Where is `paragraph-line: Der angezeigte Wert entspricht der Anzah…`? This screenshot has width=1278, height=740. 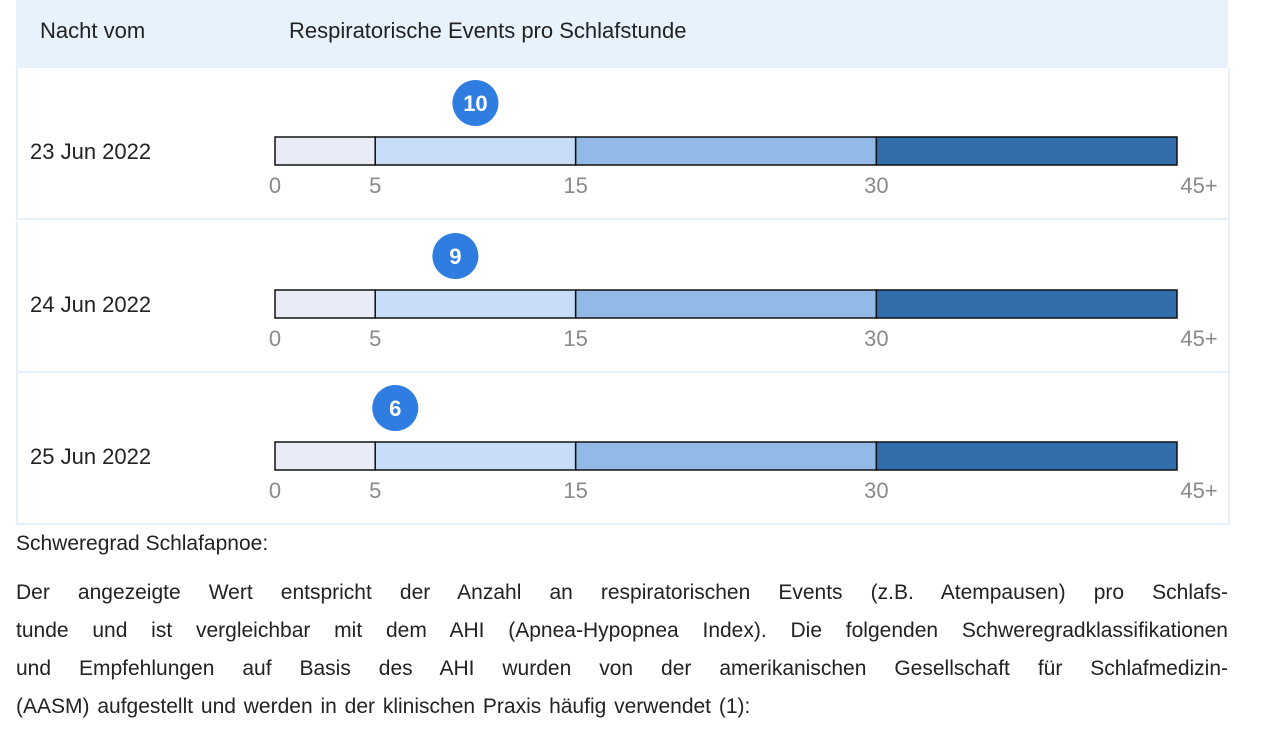 paragraph-line: Der angezeigte Wert entspricht der Anzah… is located at coordinates (622, 592).